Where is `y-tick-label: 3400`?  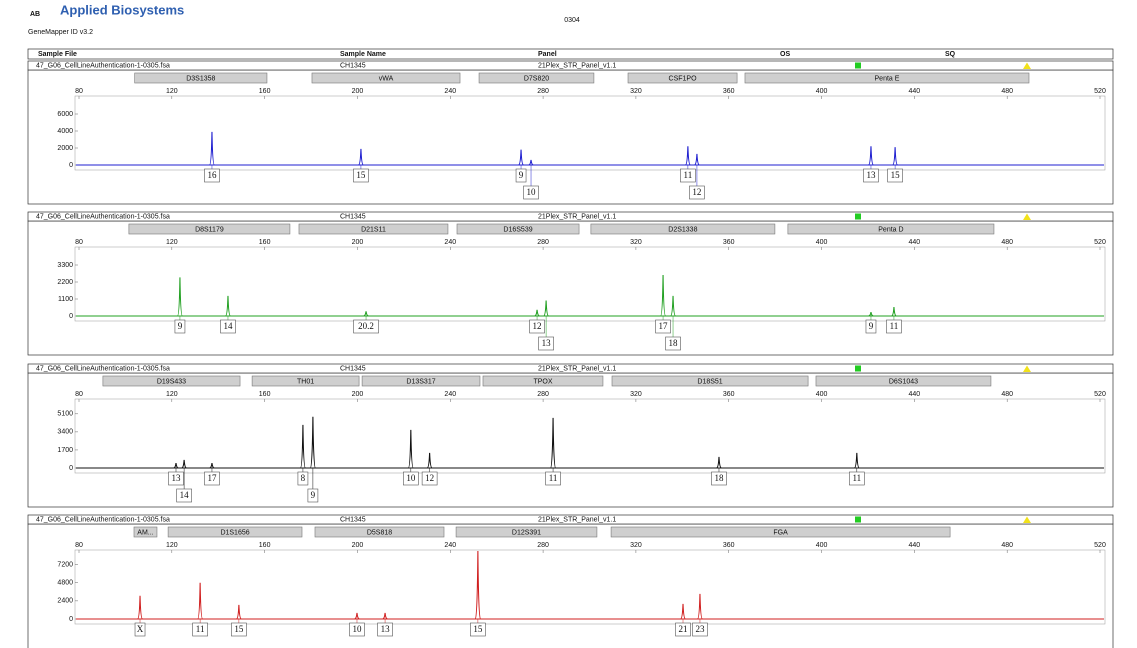 y-tick-label: 3400 is located at coordinates (65, 432).